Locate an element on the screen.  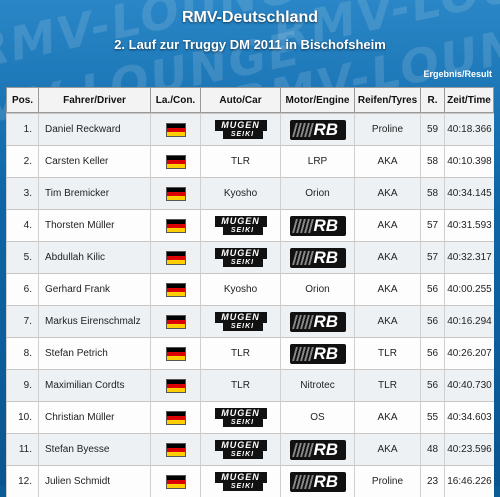
position-cell: 5. is located at coordinates (22, 257).